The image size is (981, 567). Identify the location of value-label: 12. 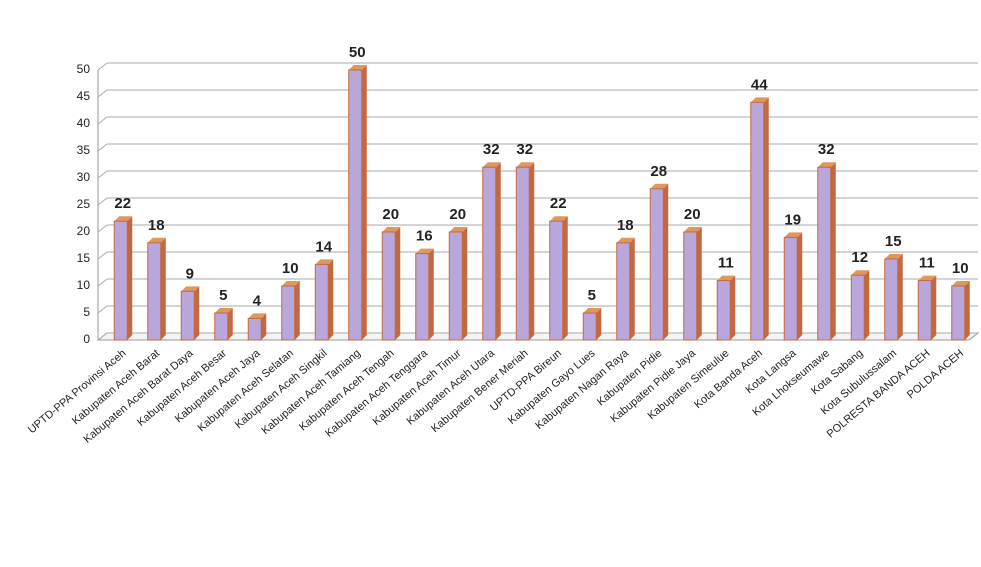
(859, 257).